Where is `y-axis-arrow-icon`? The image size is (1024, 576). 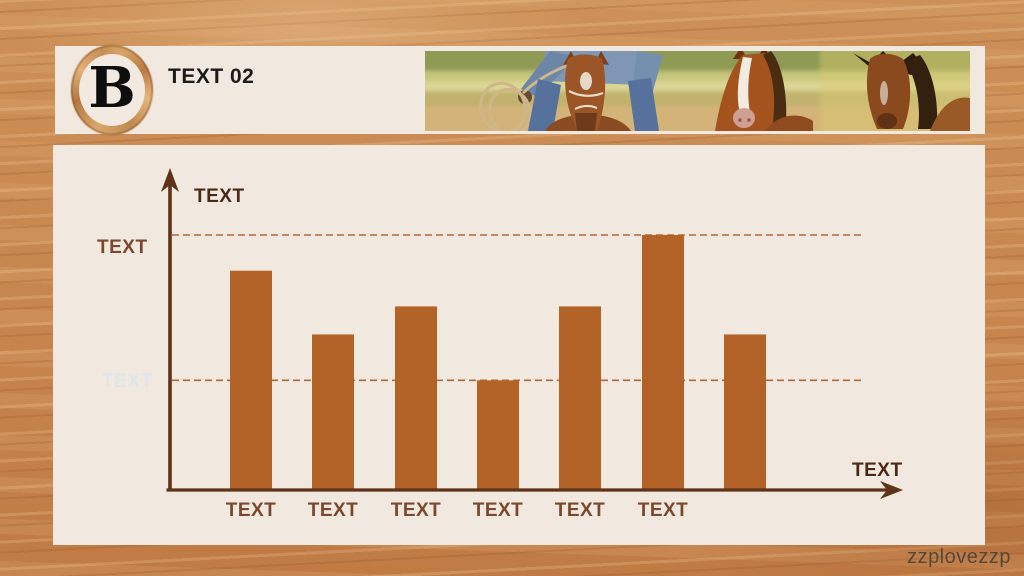 y-axis-arrow-icon is located at coordinates (170, 180).